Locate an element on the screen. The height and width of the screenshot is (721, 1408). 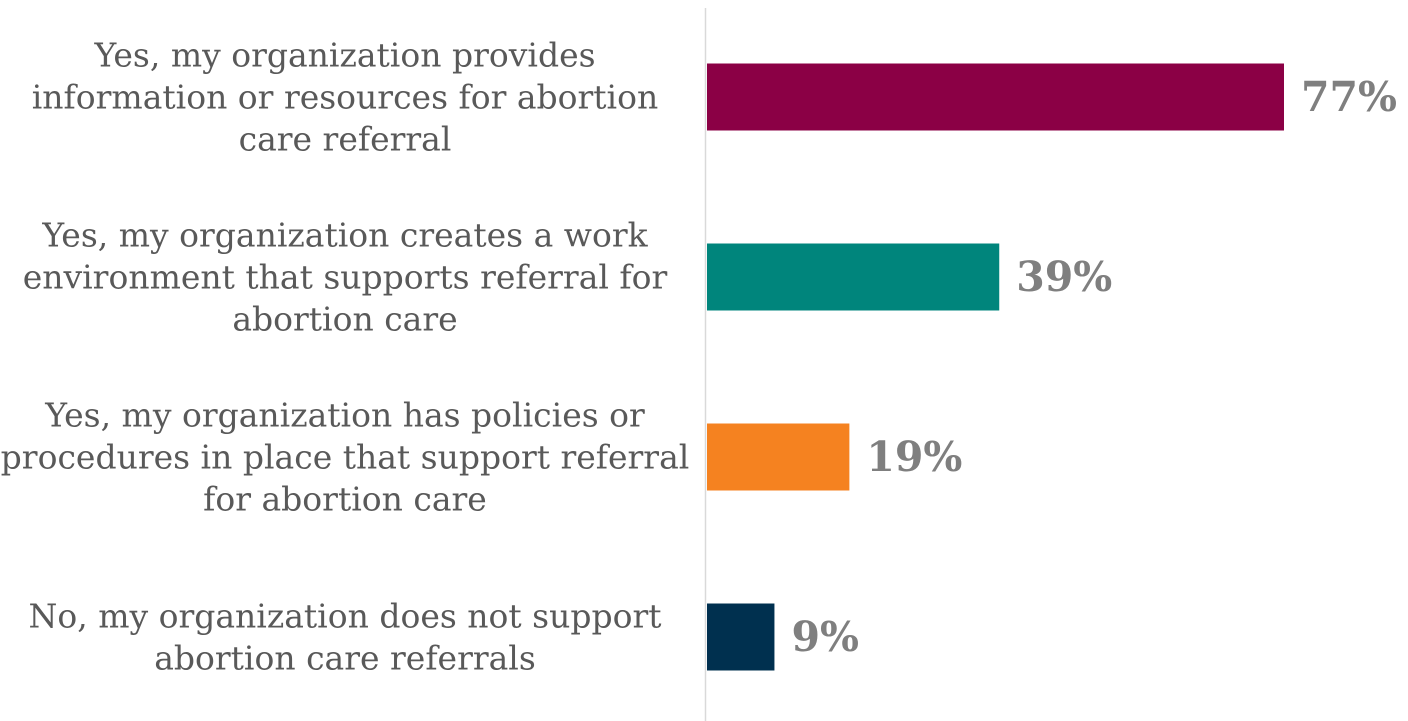
category-label-line: care referral is located at coordinates (345, 139).